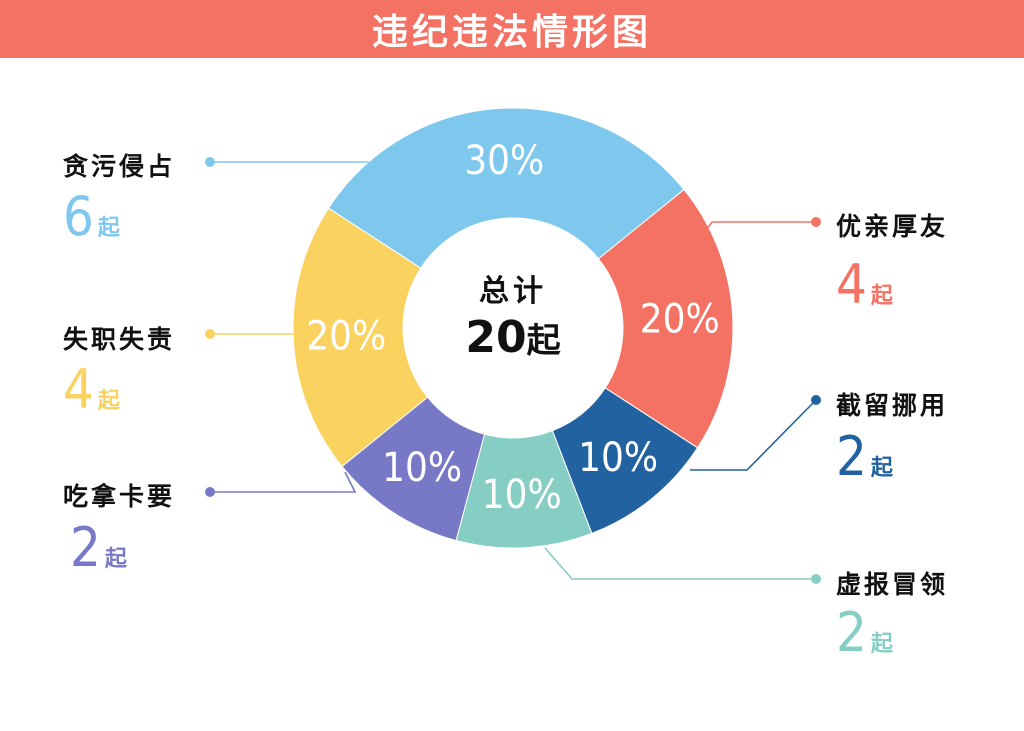  What do you see at coordinates (892, 226) in the screenshot?
I see `category-label: 优亲厚友` at bounding box center [892, 226].